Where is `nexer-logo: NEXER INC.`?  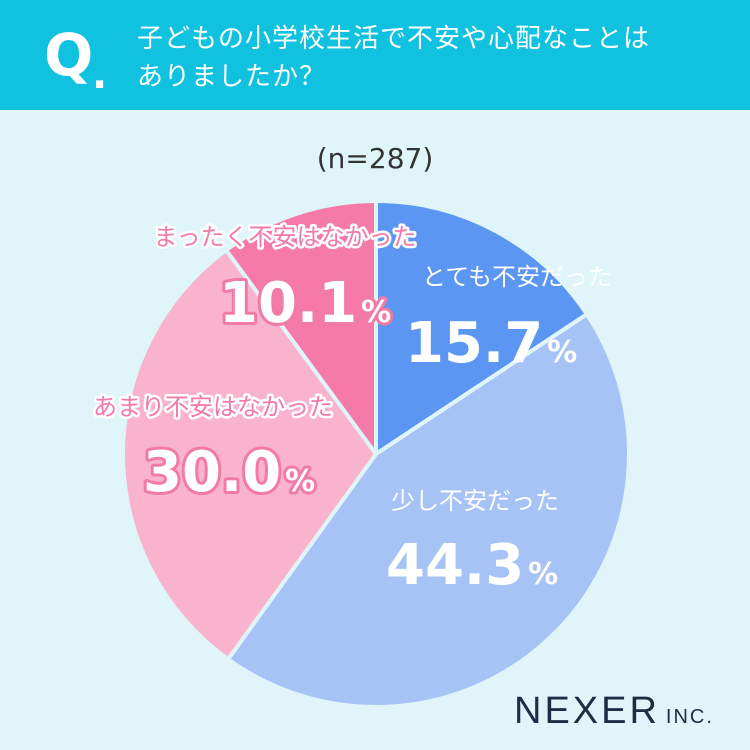
nexer-logo: NEXER INC. is located at coordinates (614, 711).